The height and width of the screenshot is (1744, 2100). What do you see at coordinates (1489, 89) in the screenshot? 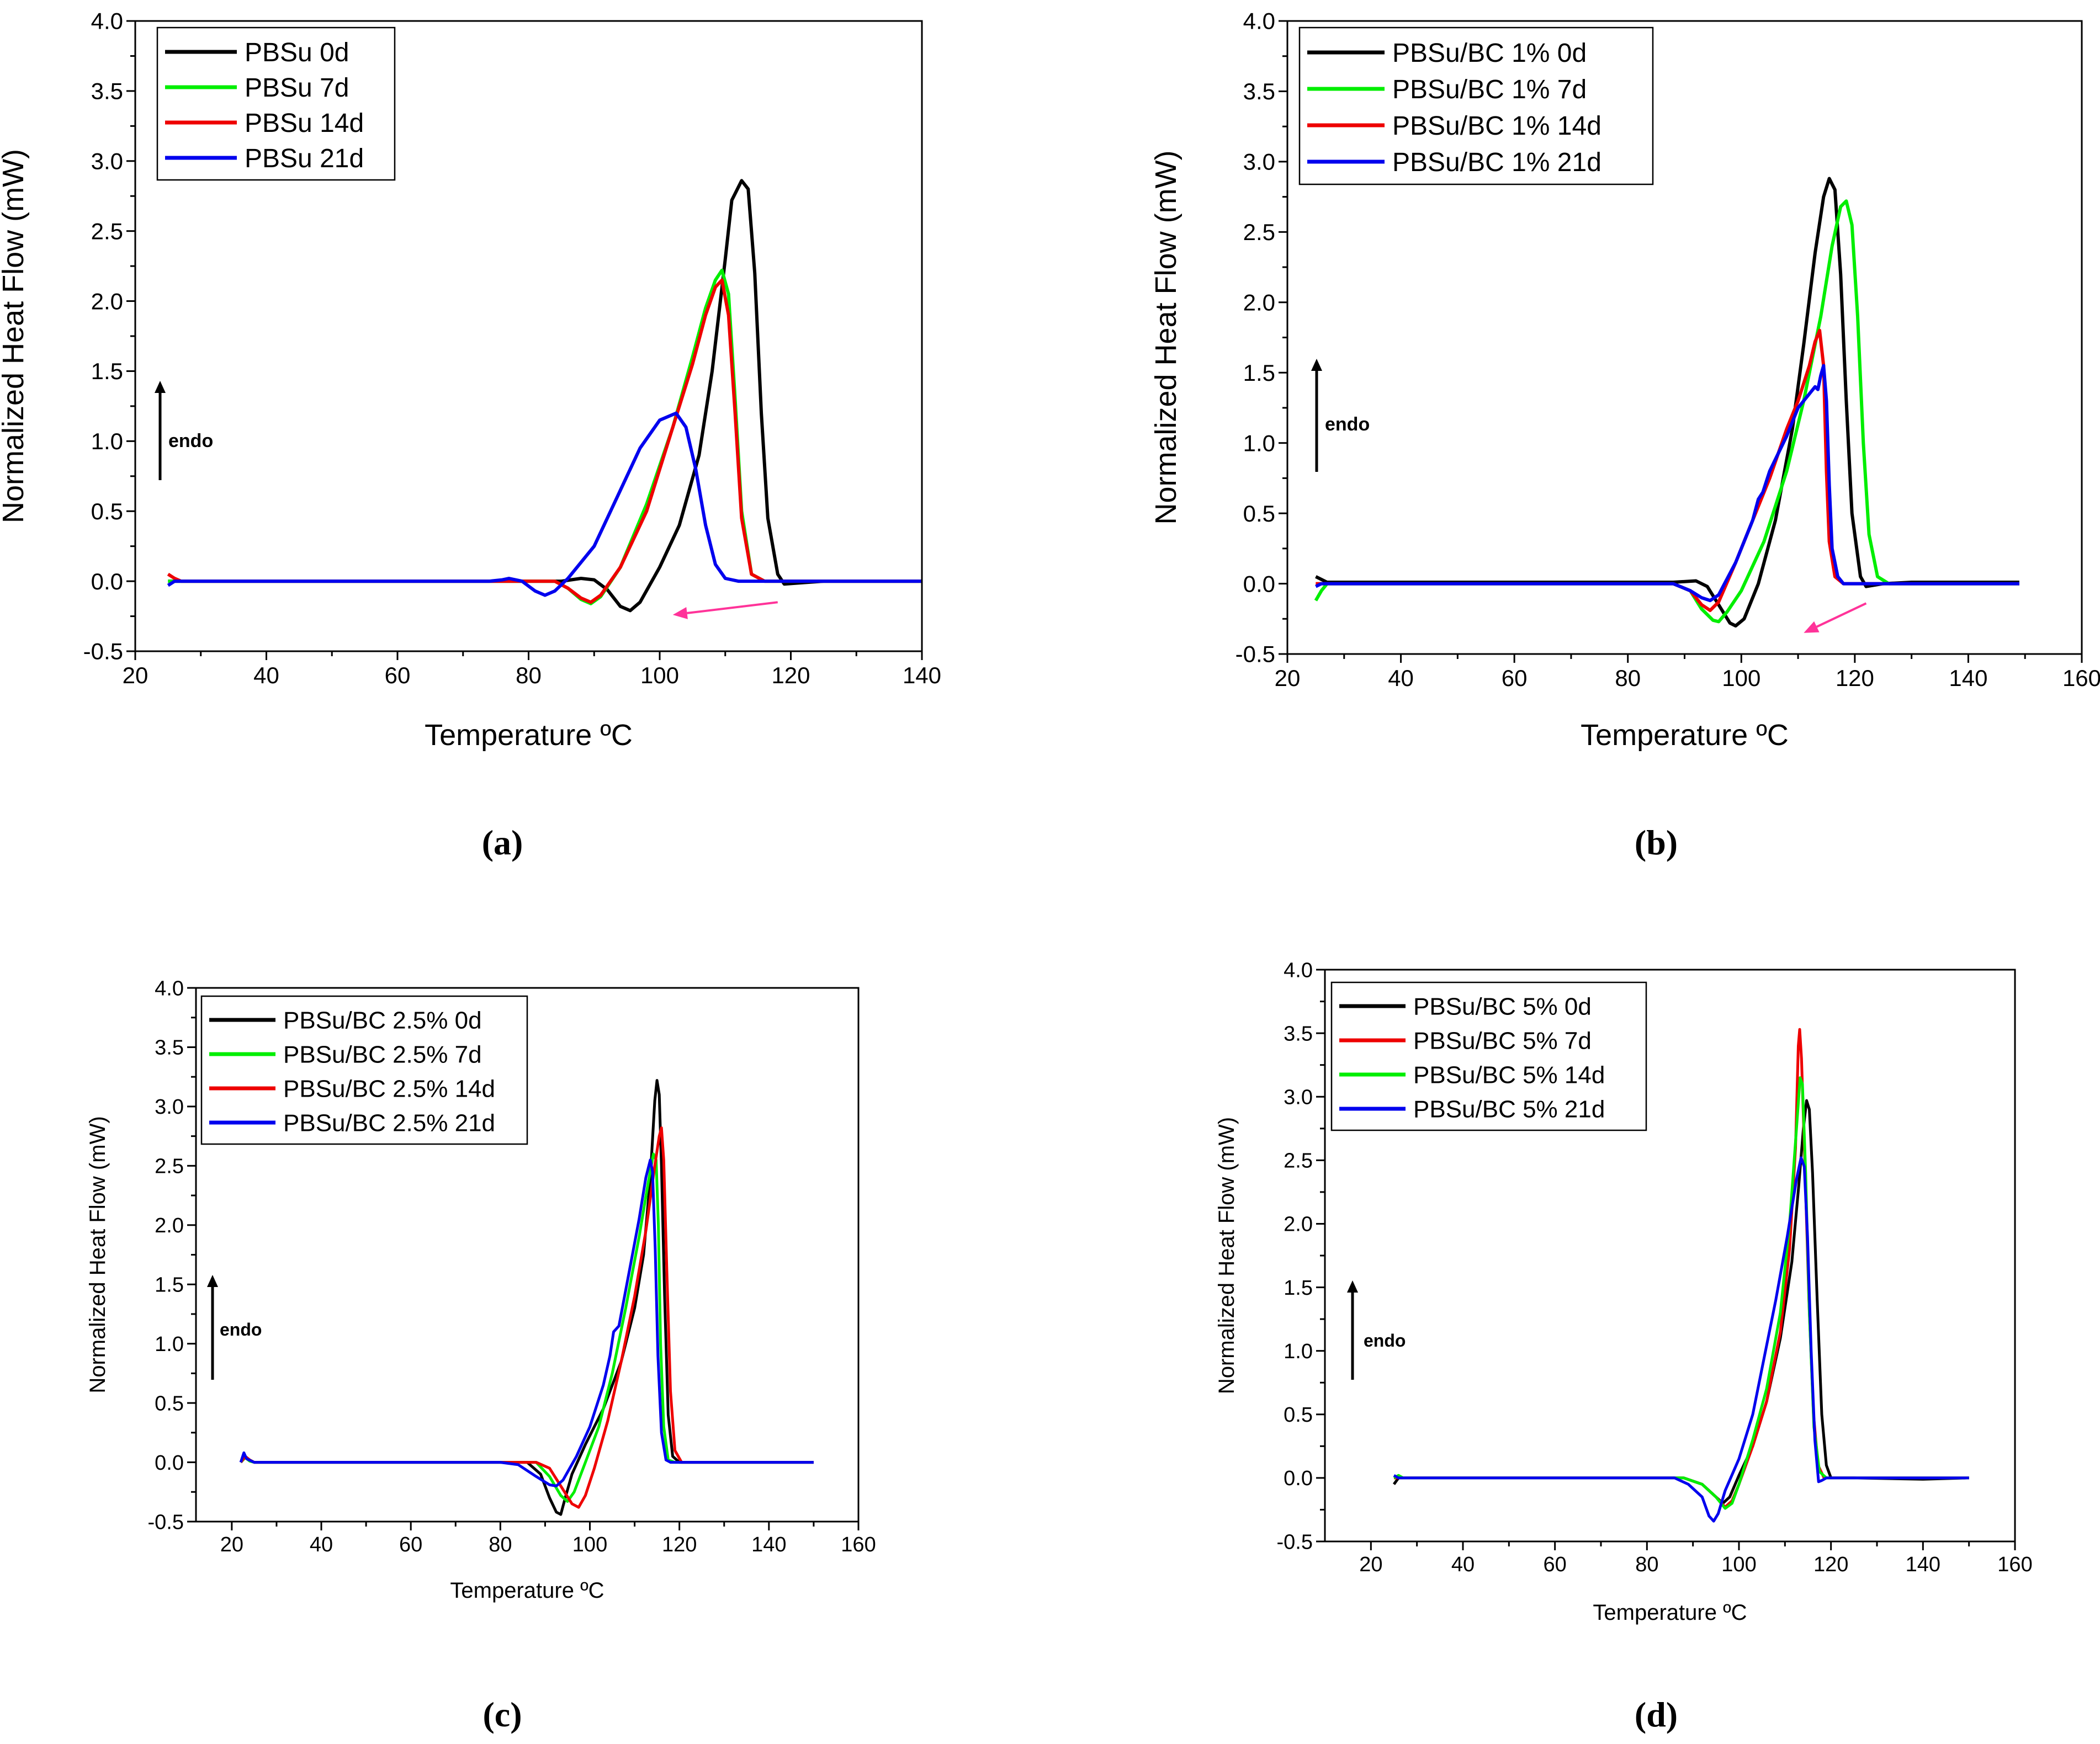
I see `legend-label-1: PBSu/BC 1% 7d` at bounding box center [1489, 89].